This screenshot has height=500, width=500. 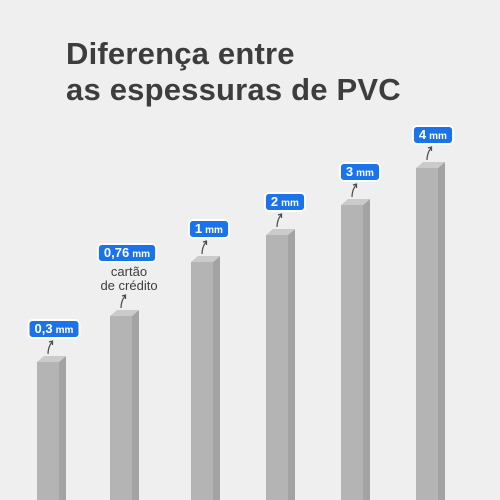 I want to click on thickness-value: 4 mm, so click(x=433, y=134).